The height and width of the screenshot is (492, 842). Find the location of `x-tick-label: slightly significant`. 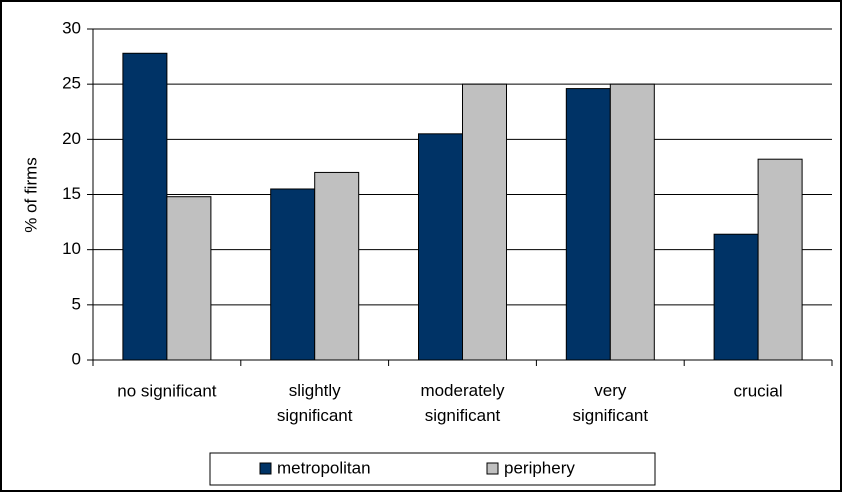

x-tick-label: slightly significant is located at coordinates (315, 403).